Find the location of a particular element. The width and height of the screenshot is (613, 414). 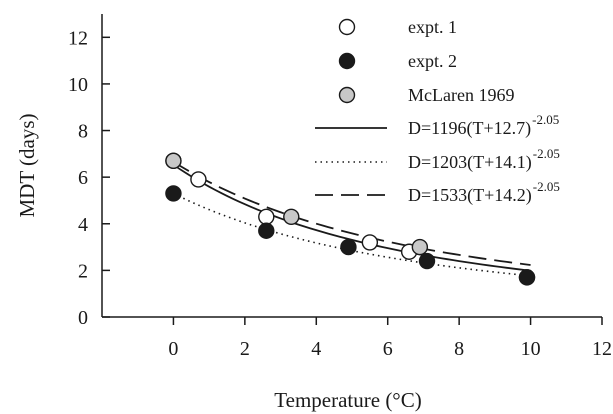

y-tick-label: 10 is located at coordinates (78, 85).